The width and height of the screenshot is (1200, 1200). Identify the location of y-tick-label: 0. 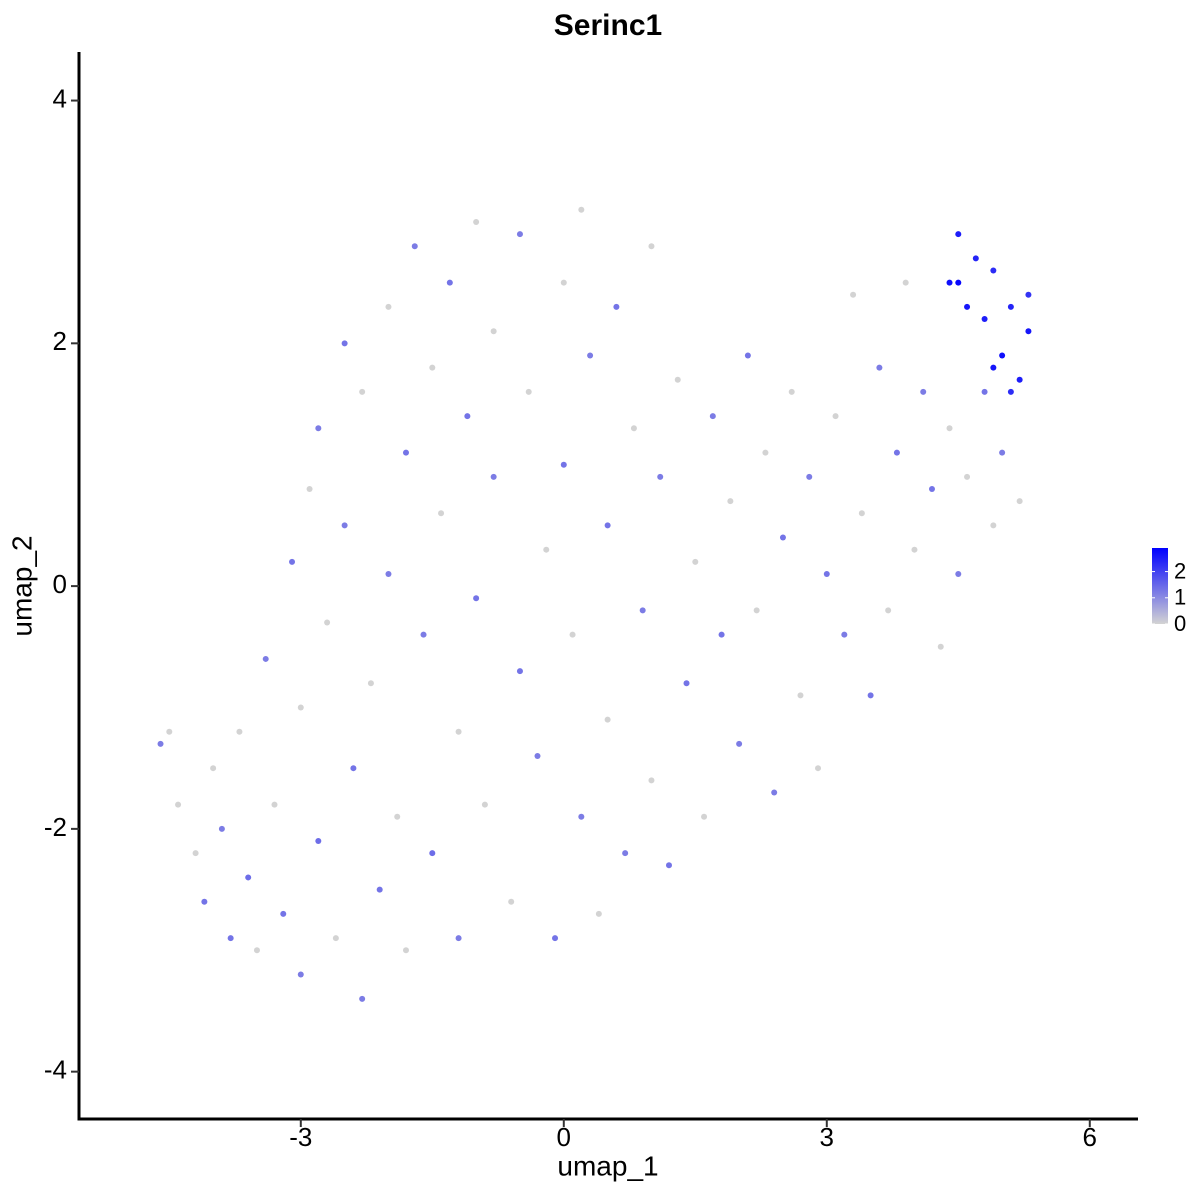
(60, 584).